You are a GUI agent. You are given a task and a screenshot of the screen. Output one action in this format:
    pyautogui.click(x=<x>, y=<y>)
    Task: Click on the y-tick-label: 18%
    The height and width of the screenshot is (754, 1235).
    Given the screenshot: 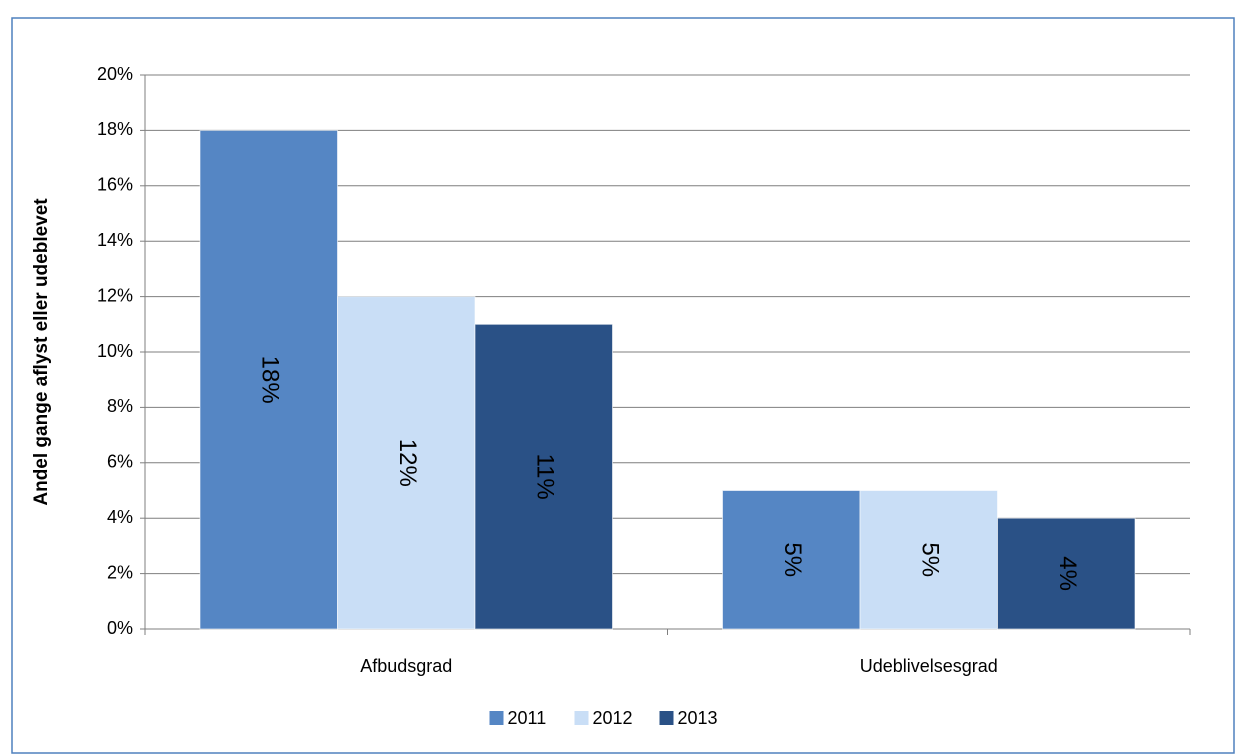 What is the action you would take?
    pyautogui.click(x=115, y=129)
    